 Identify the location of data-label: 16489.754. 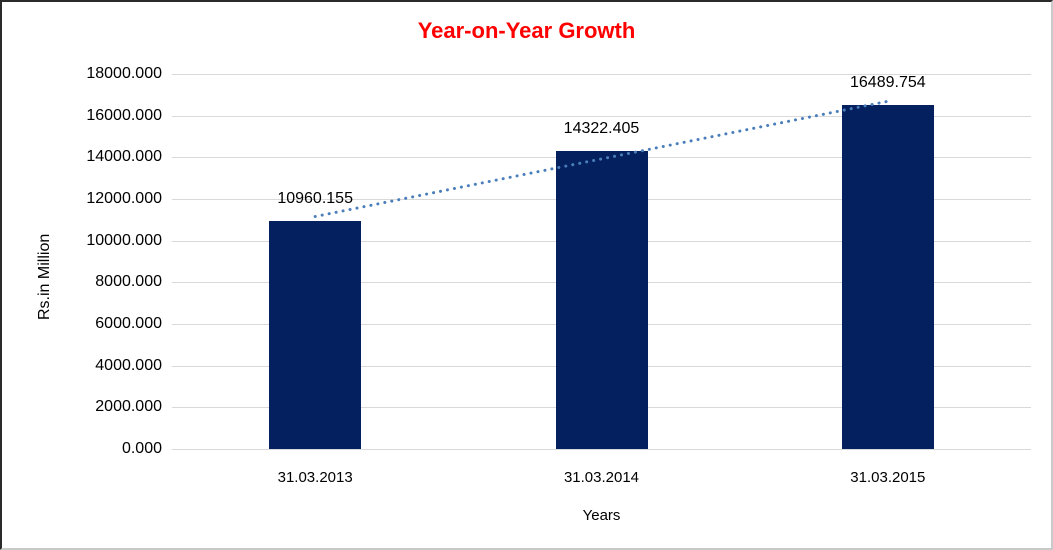
(888, 83).